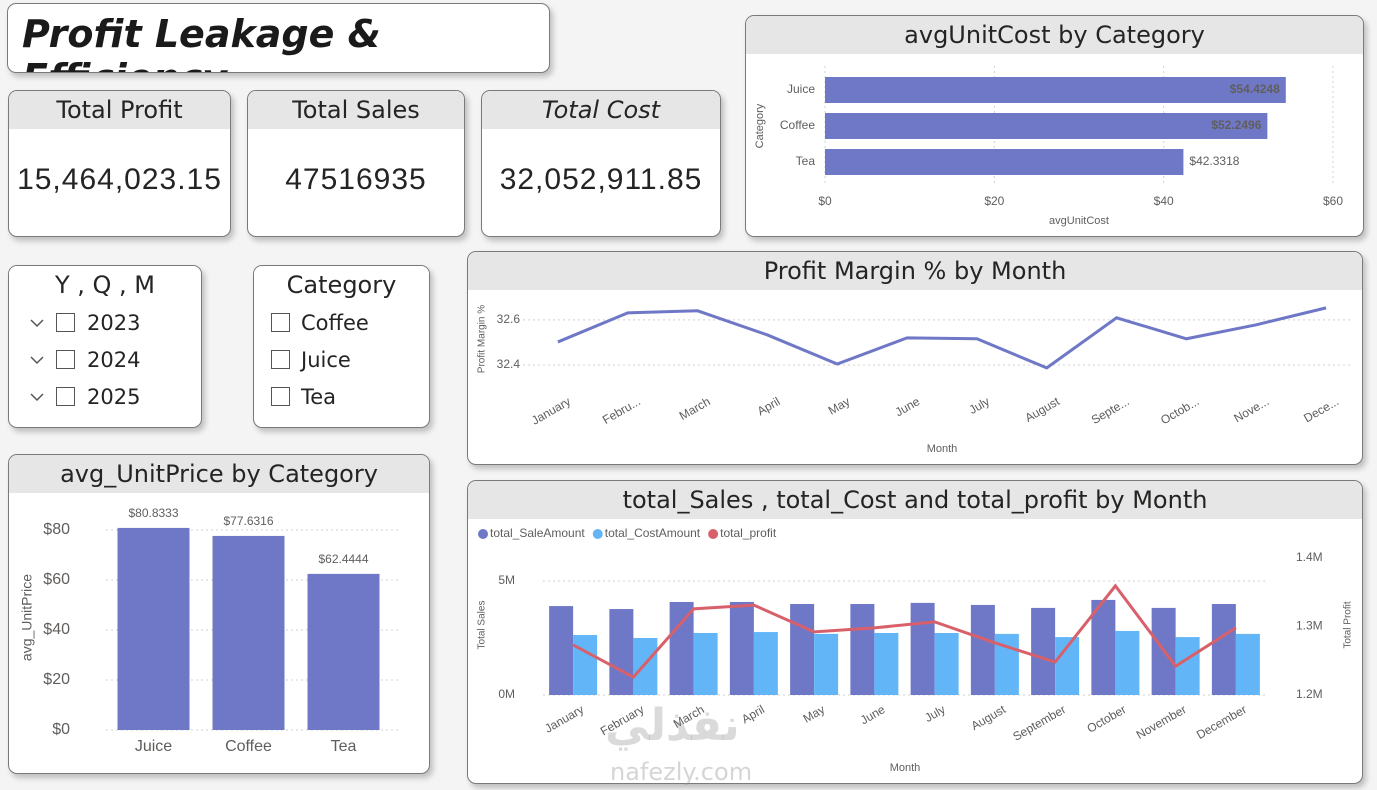  What do you see at coordinates (601, 110) in the screenshot?
I see `card-label: Total Cost` at bounding box center [601, 110].